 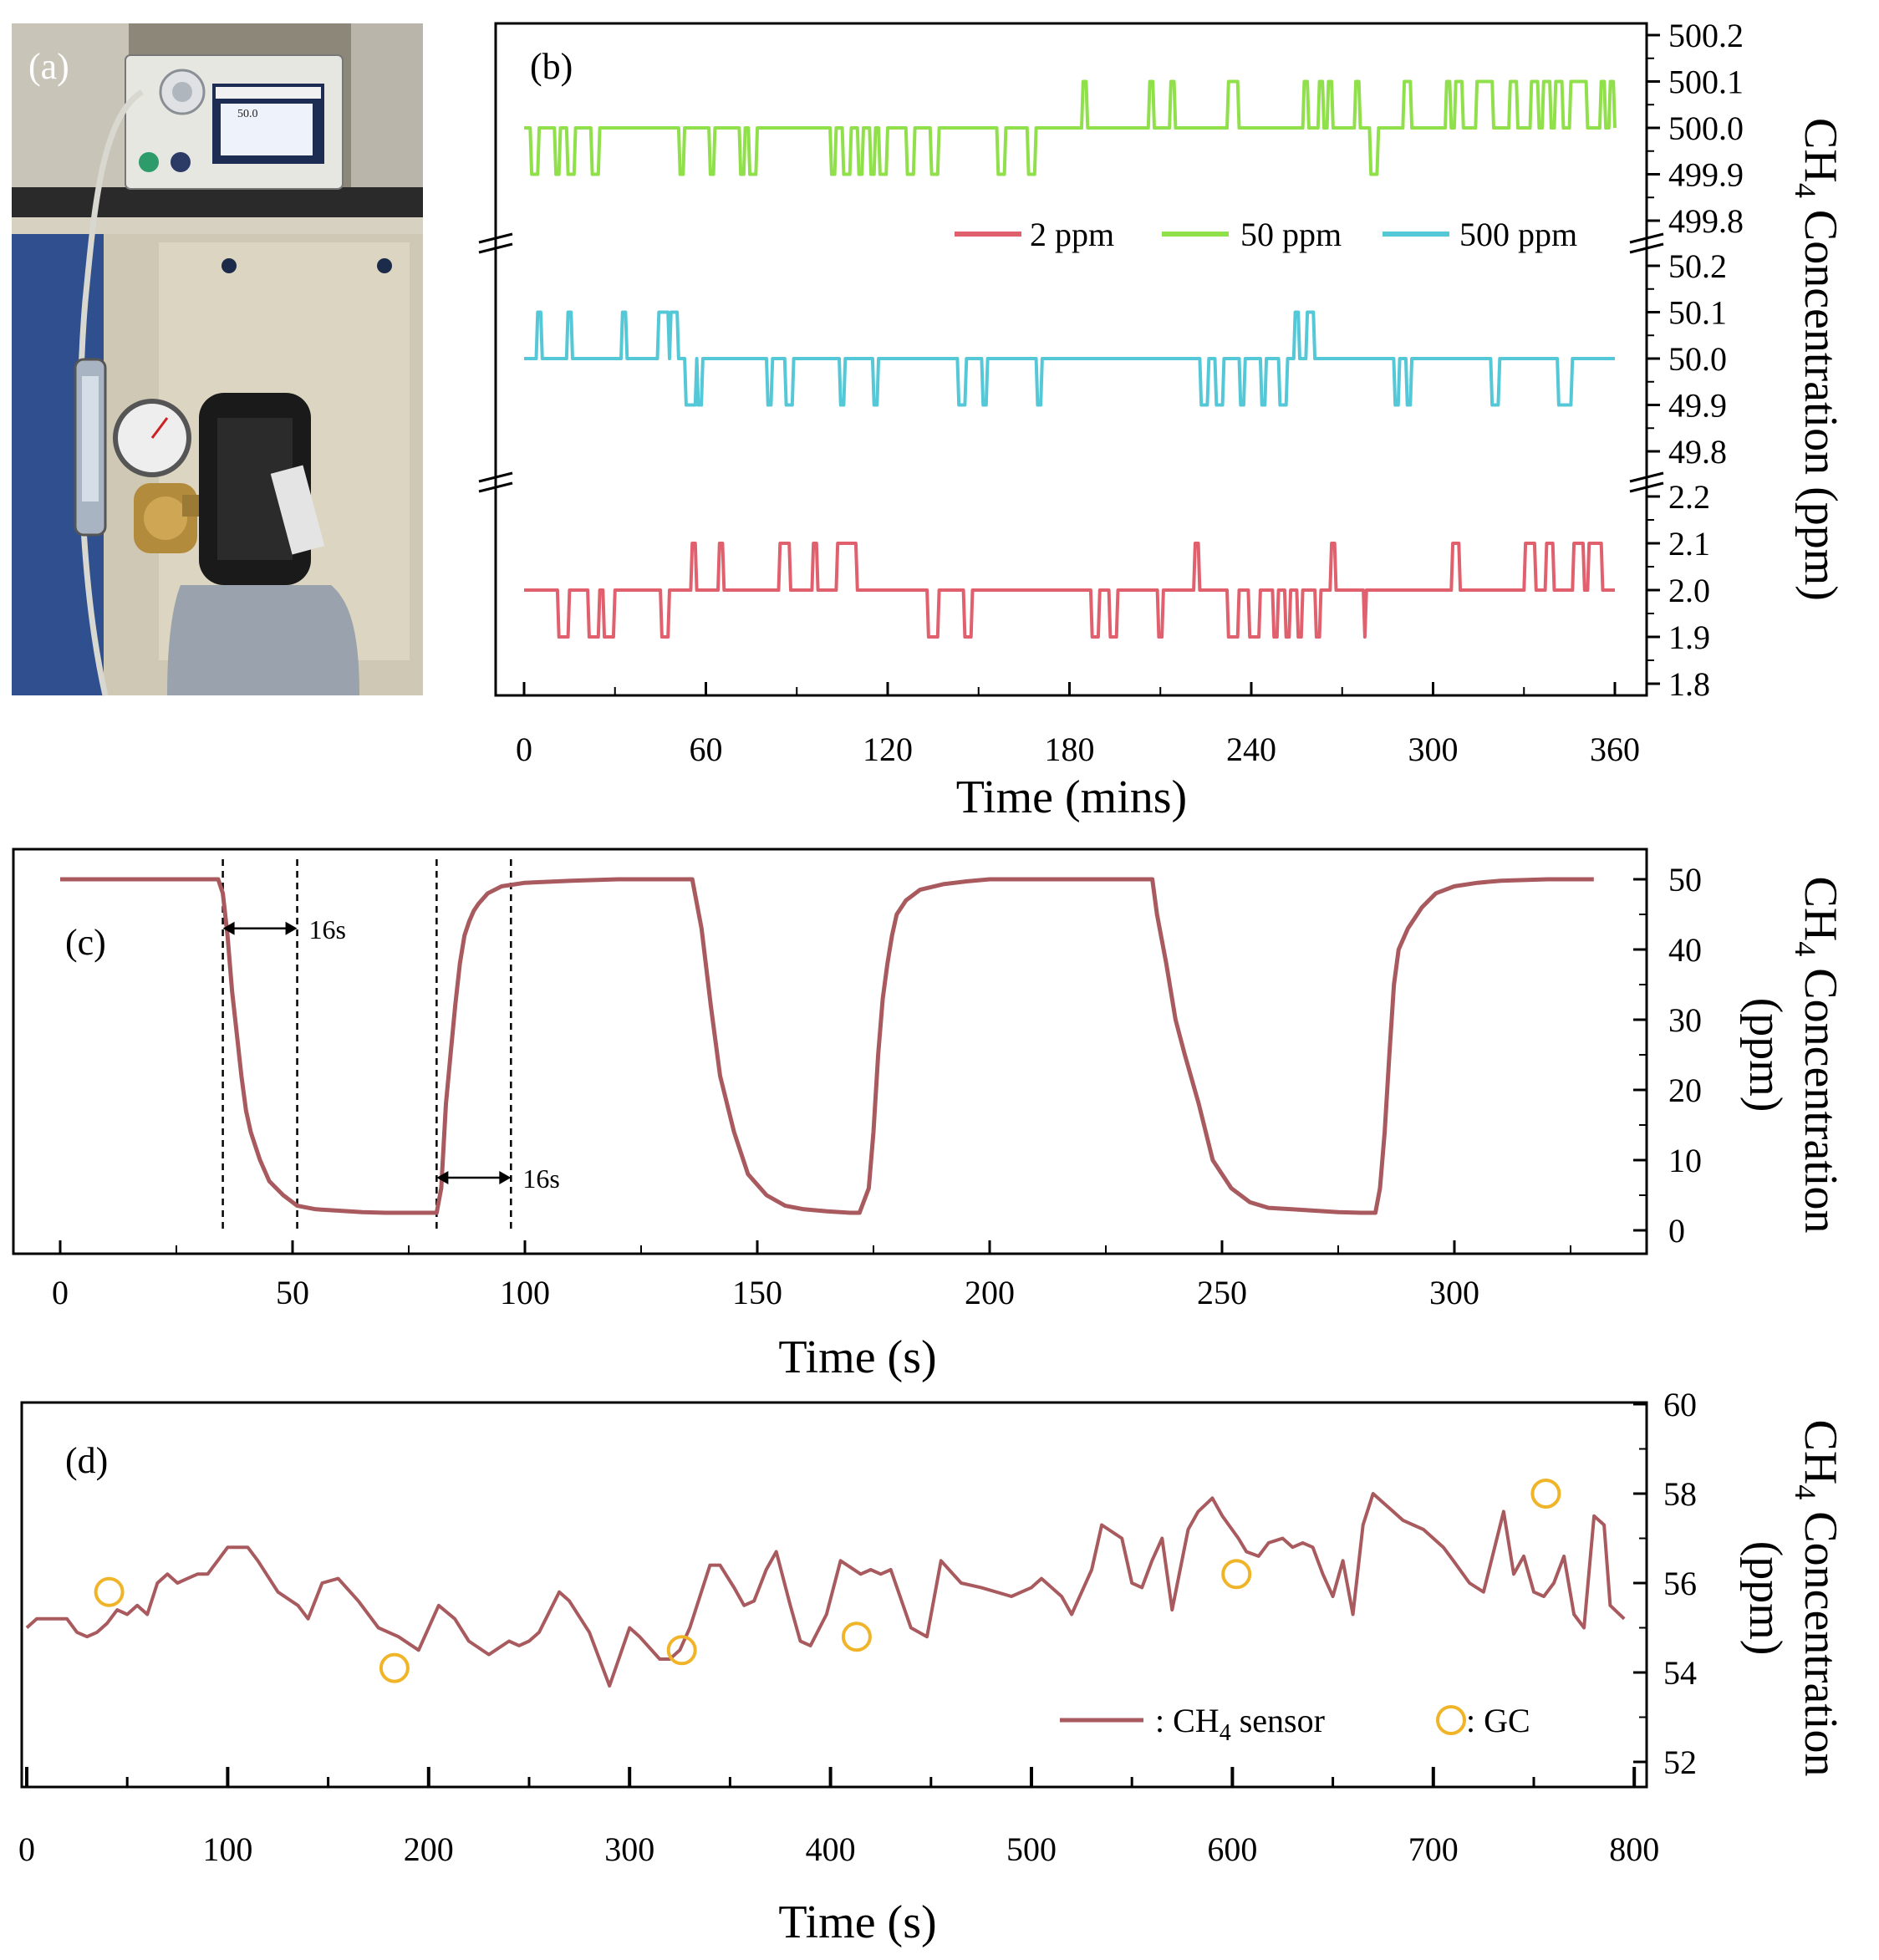 What do you see at coordinates (825, 1583) in the screenshot?
I see `panel-d-plot-area` at bounding box center [825, 1583].